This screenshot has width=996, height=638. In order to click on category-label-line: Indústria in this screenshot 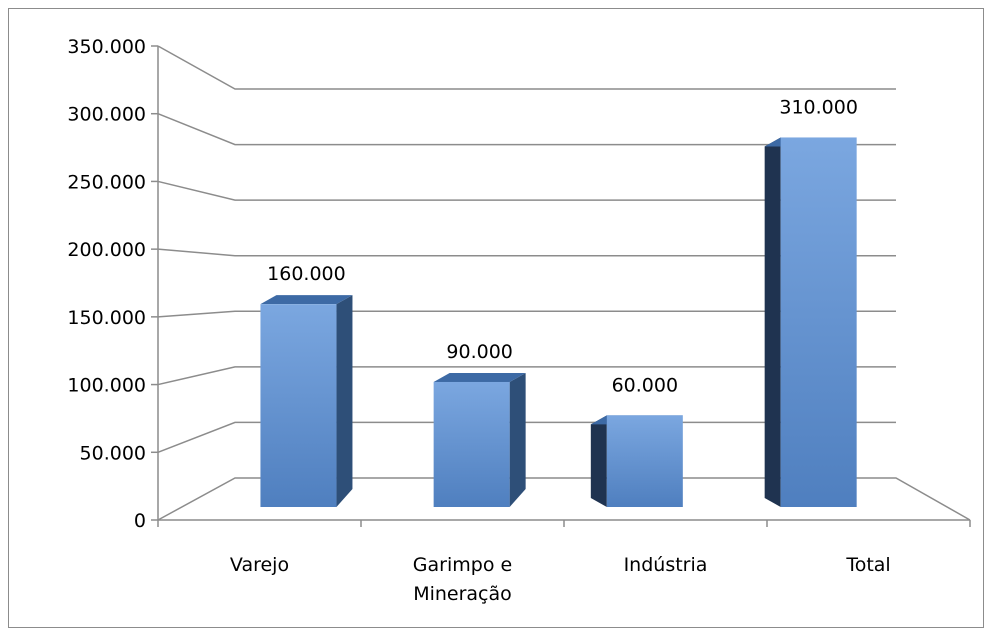, I will do `click(666, 565)`.